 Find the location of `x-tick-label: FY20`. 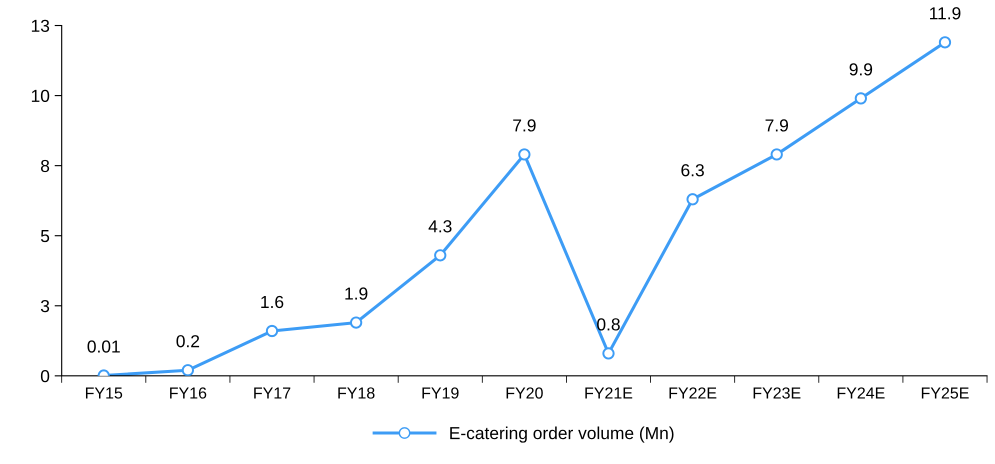

x-tick-label: FY20 is located at coordinates (524, 393).